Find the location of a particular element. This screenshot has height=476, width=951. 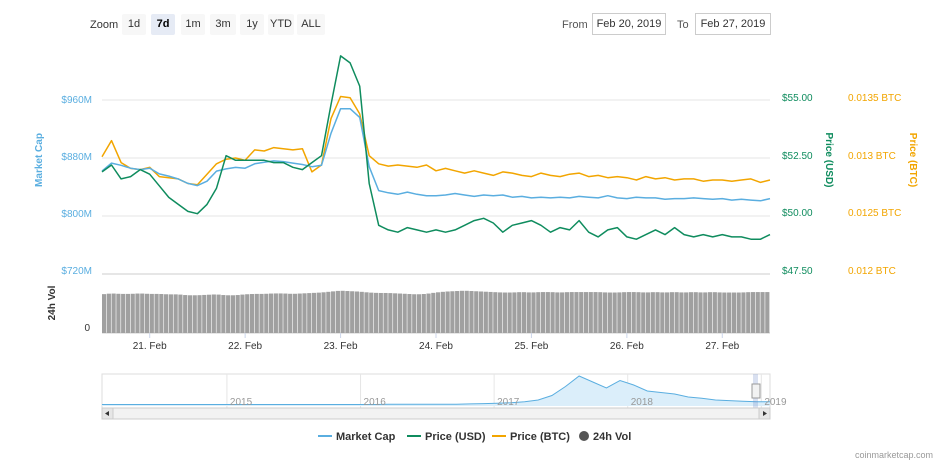

legend-item-24h-vol: 24h Vol is located at coordinates (605, 437).